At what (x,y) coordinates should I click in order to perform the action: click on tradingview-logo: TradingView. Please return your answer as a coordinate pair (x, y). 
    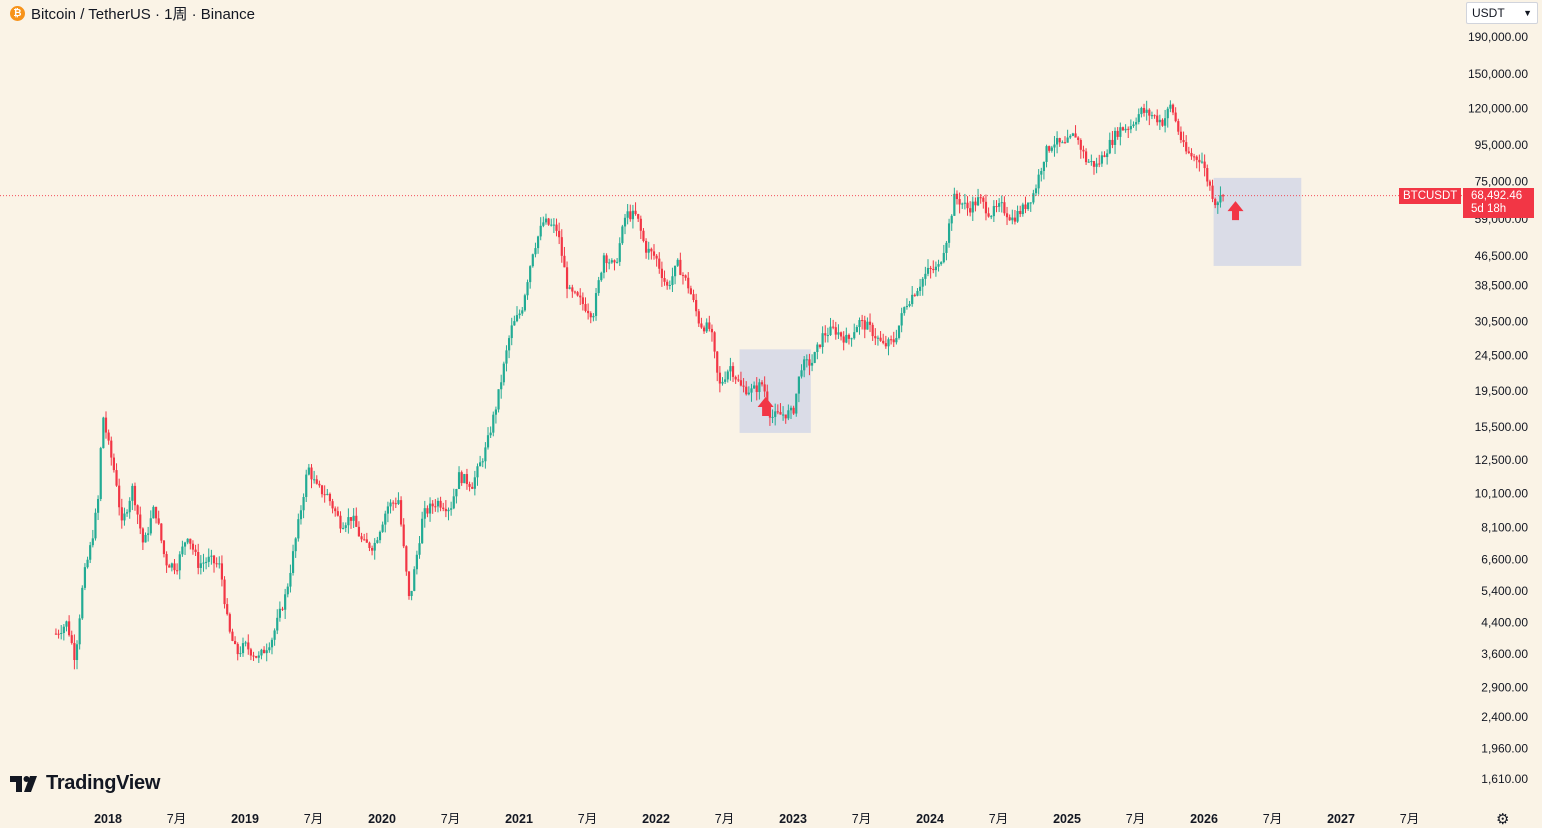
    Looking at the image, I should click on (85, 783).